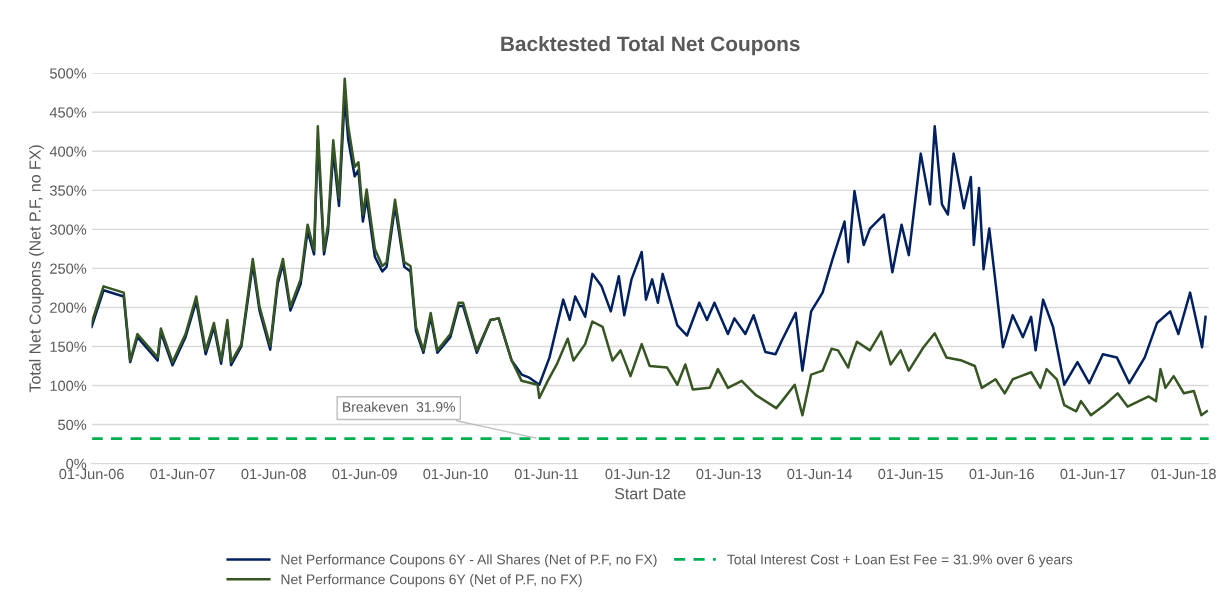  What do you see at coordinates (431, 581) in the screenshot?
I see `legend-label: Net Performance Coupons 6Y (Net of P.F, no FX)` at bounding box center [431, 581].